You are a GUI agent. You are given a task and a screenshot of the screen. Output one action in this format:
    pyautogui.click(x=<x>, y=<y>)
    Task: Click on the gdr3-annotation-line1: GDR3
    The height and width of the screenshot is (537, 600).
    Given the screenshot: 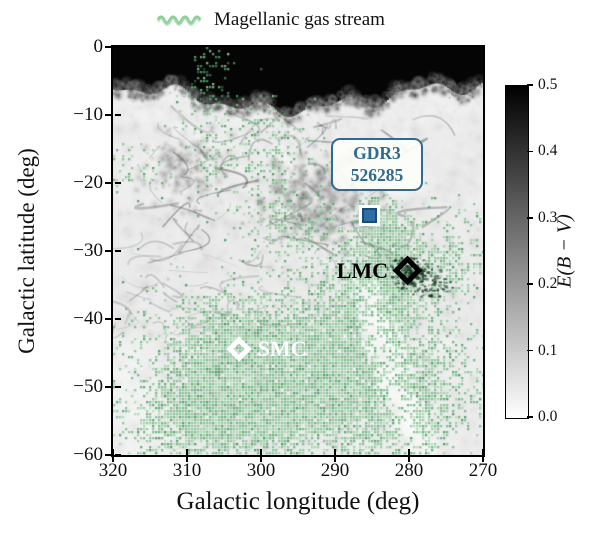 What is the action you would take?
    pyautogui.click(x=377, y=153)
    